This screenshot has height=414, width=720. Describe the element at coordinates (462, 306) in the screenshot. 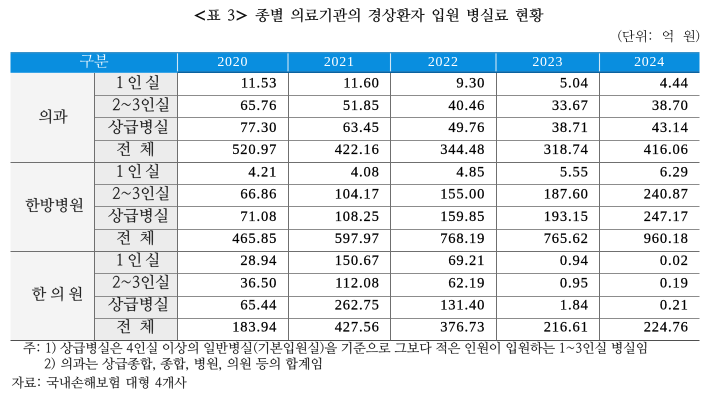

I see `svg-text: 131.40` at that location.